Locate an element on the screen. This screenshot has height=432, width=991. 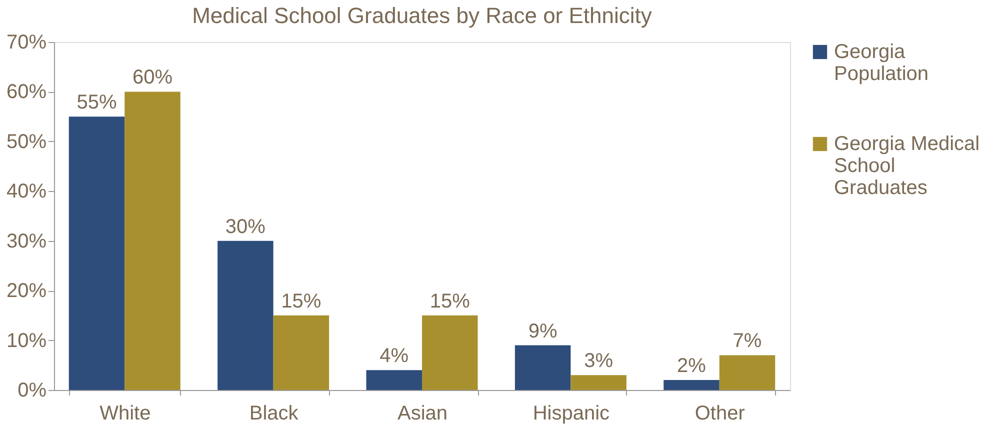
data-label: 2% is located at coordinates (691, 366).